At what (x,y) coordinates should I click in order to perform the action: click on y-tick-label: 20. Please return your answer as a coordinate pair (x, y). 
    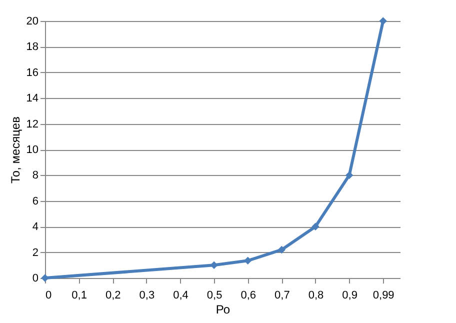
    Looking at the image, I should click on (32, 22).